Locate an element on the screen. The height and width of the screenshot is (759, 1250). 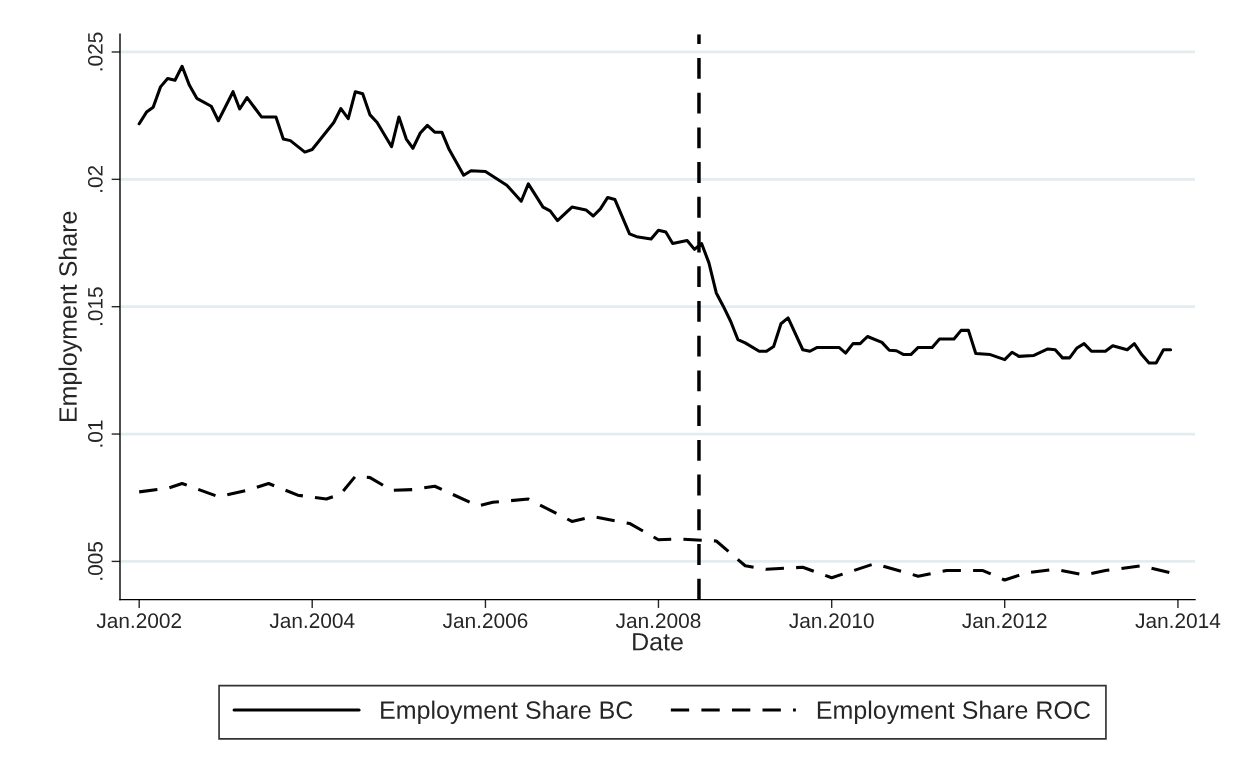
y-tick-label: .025 is located at coordinates (95, 51).